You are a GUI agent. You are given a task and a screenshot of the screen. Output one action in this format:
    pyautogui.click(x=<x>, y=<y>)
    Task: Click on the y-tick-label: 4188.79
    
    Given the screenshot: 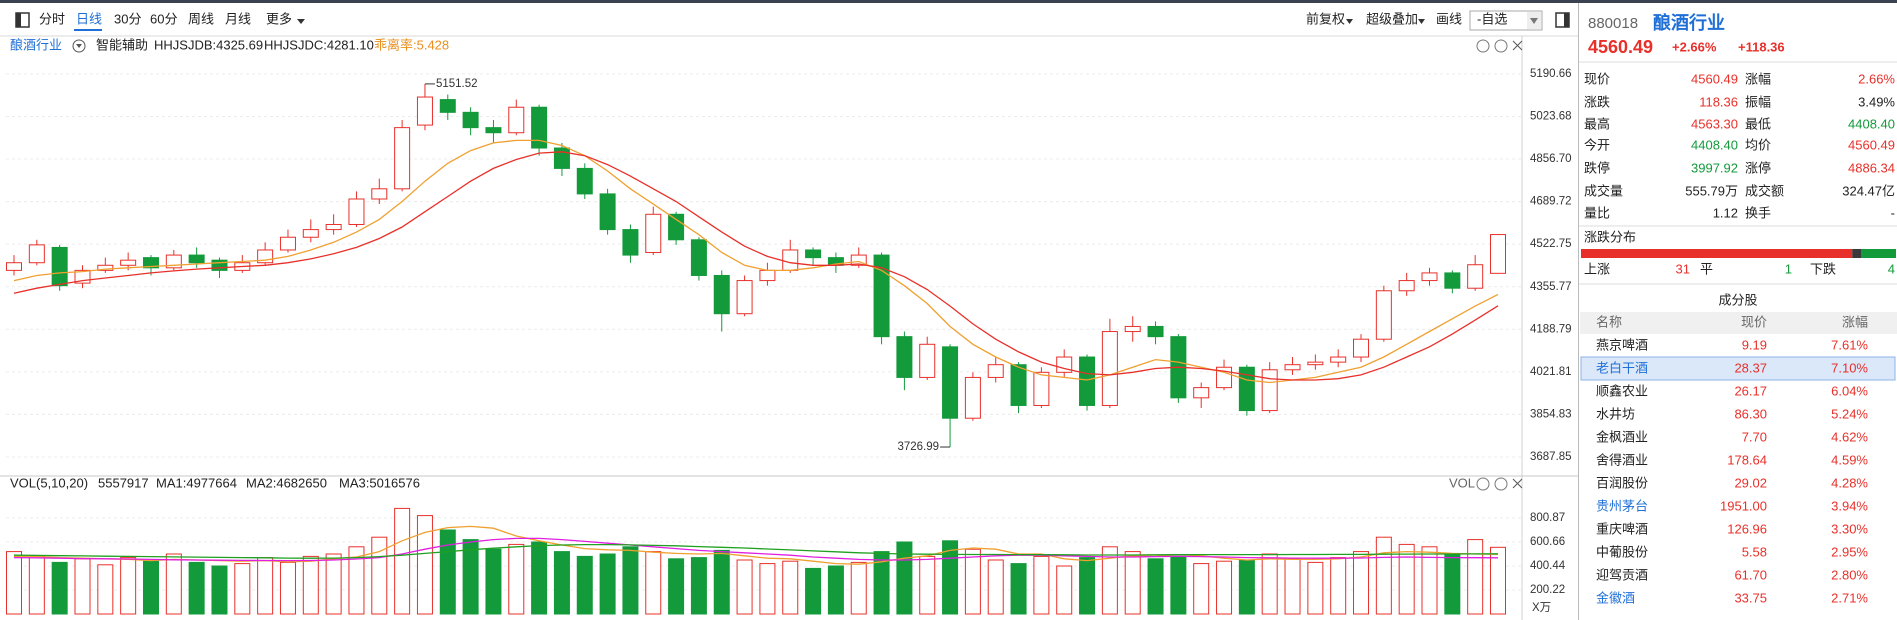 What is the action you would take?
    pyautogui.click(x=1551, y=329)
    